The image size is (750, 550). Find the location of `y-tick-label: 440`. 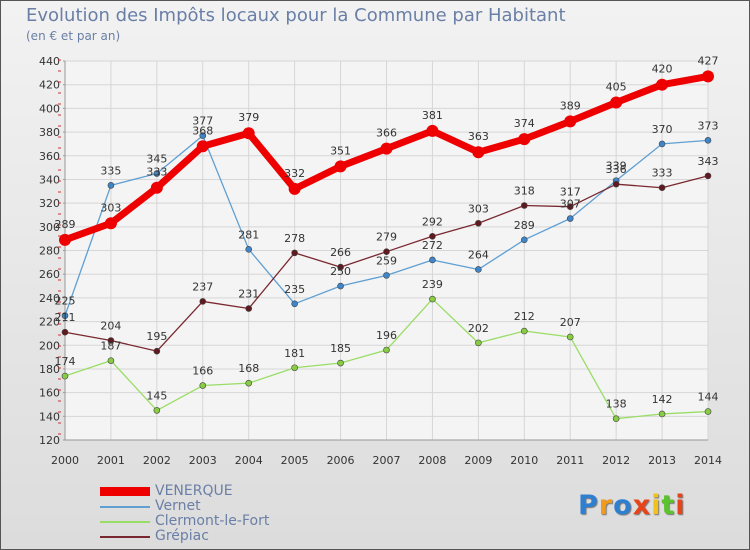

y-tick-label: 440 is located at coordinates (49, 61).